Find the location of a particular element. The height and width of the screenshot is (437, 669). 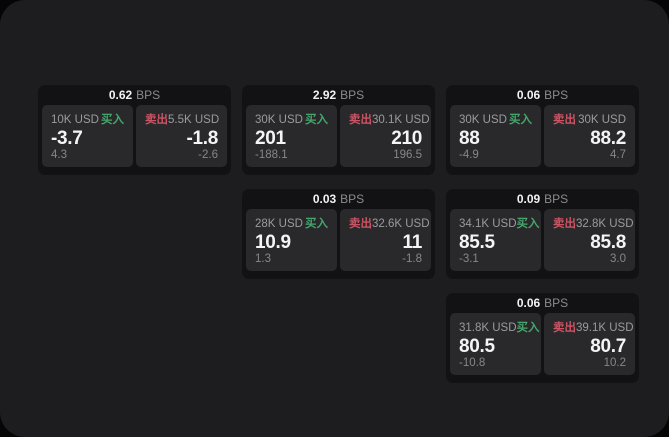

quote-card: 0.06 BPS 31.8K USD 买入 80.5 -10.8 卖 is located at coordinates (542, 338).